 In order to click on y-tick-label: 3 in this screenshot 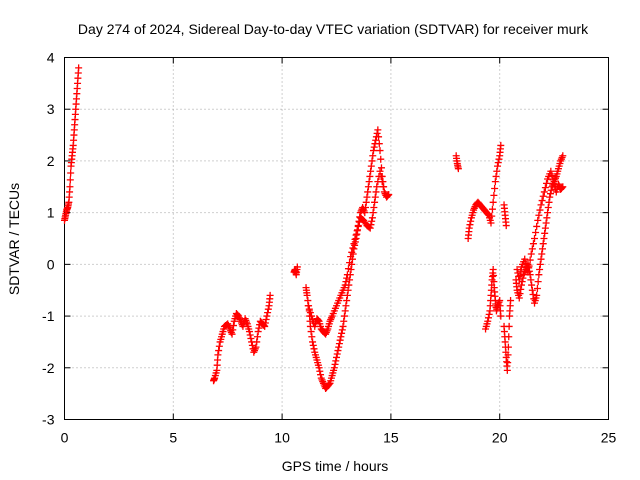, I will do `click(51, 109)`.